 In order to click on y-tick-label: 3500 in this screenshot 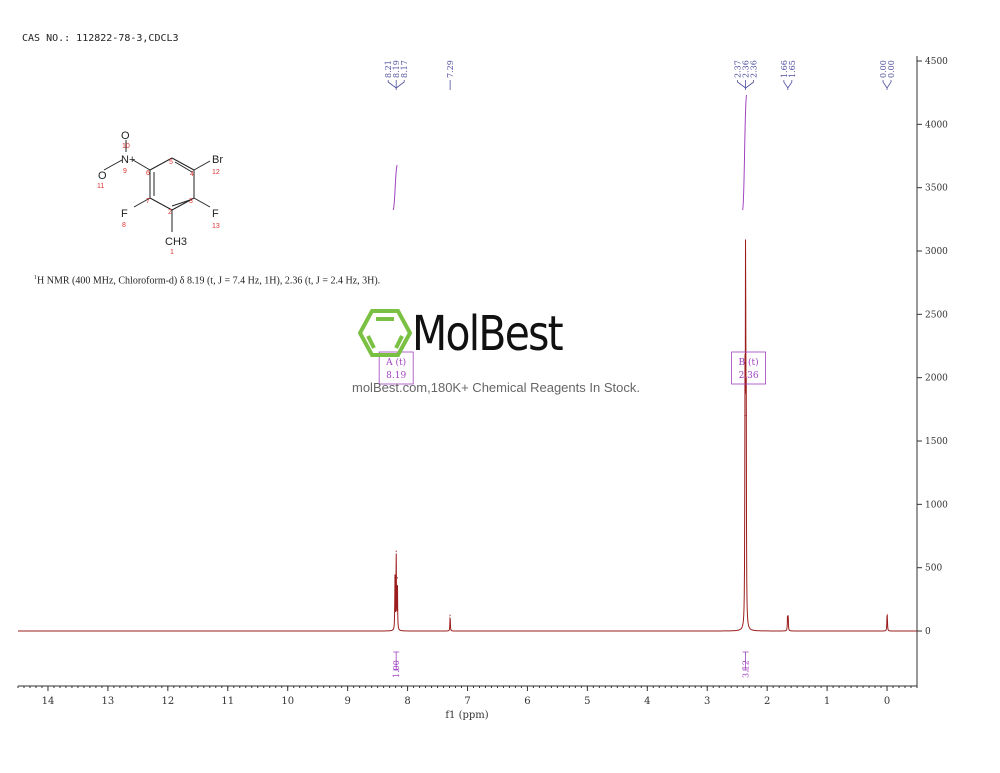, I will do `click(936, 189)`.